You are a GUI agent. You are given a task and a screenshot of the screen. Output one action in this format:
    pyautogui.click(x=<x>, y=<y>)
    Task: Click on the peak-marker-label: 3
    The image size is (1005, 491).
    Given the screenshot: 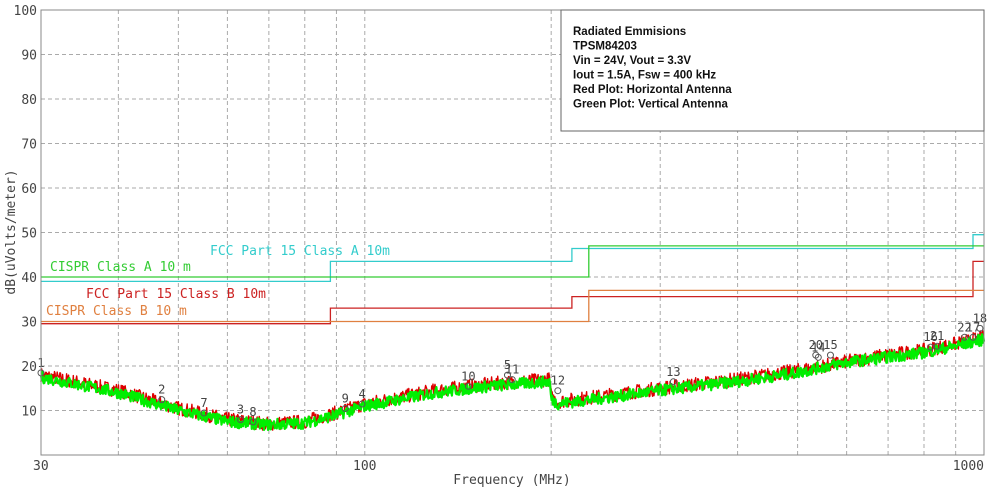 What is the action you would take?
    pyautogui.click(x=240, y=410)
    